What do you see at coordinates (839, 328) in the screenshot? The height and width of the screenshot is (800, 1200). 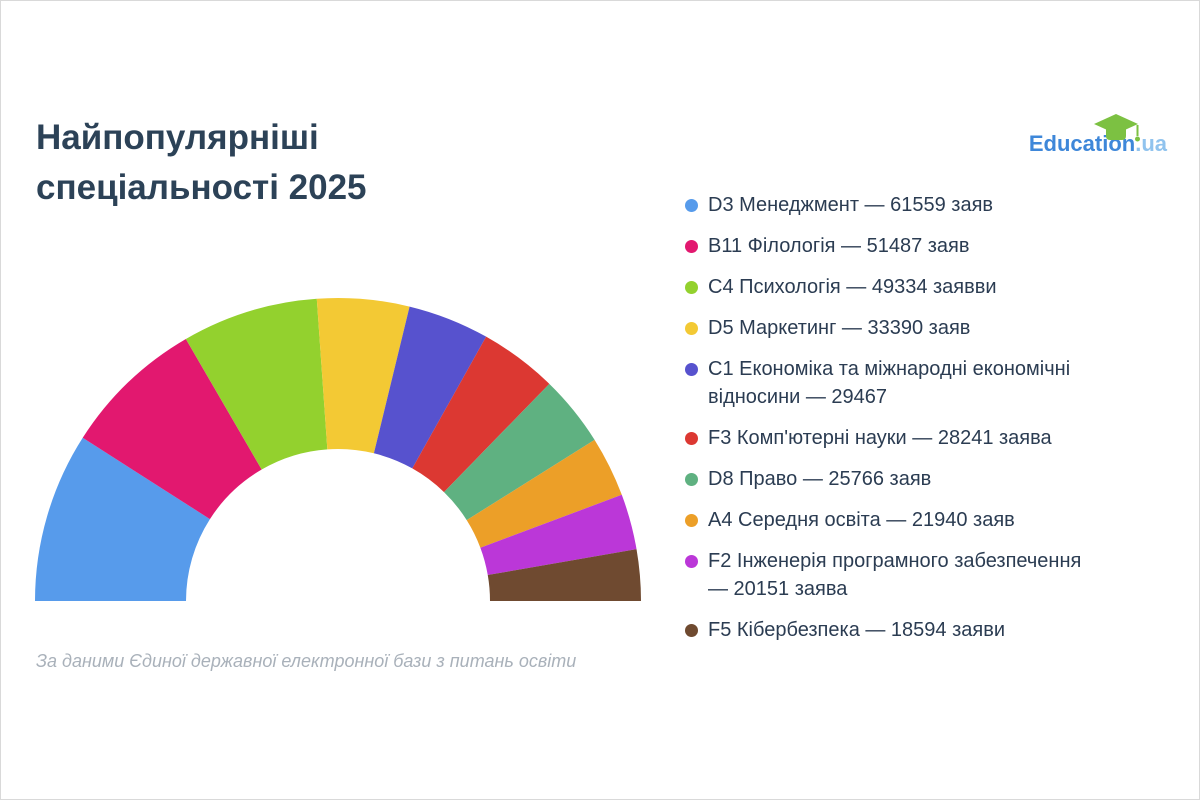 I see `legend-label: D5 Маркетинг — 33390 заяв` at bounding box center [839, 328].